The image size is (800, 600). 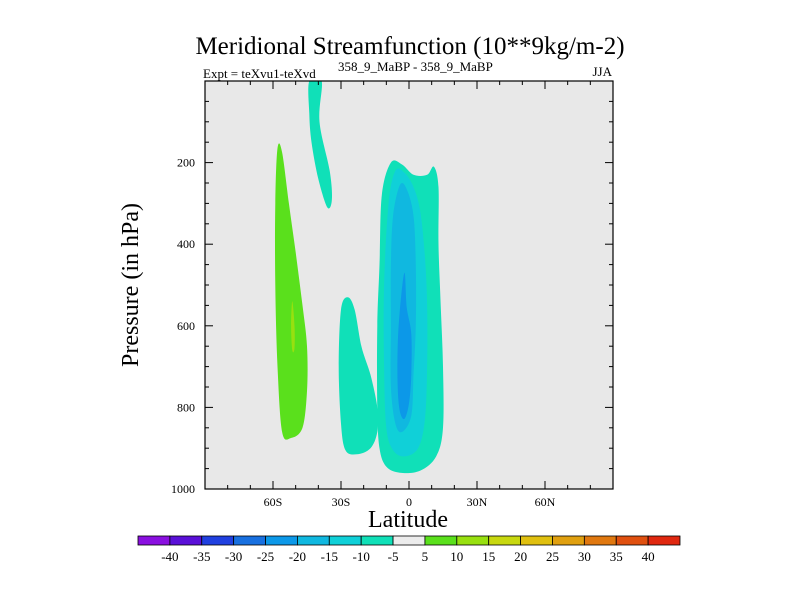 I want to click on y-tick-label: 1000, so click(x=183, y=489).